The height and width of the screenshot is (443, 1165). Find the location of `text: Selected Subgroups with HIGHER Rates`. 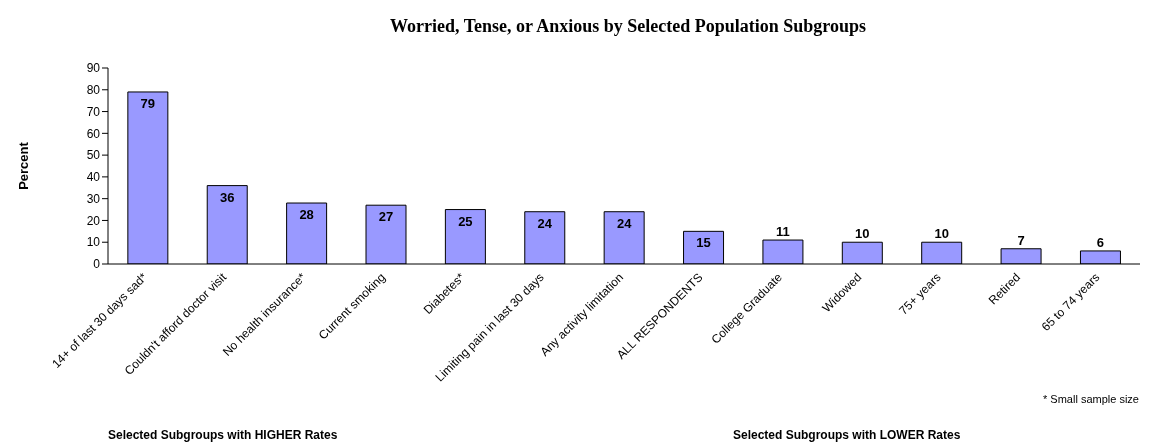

text: Selected Subgroups with HIGHER Rates is located at coordinates (223, 435).